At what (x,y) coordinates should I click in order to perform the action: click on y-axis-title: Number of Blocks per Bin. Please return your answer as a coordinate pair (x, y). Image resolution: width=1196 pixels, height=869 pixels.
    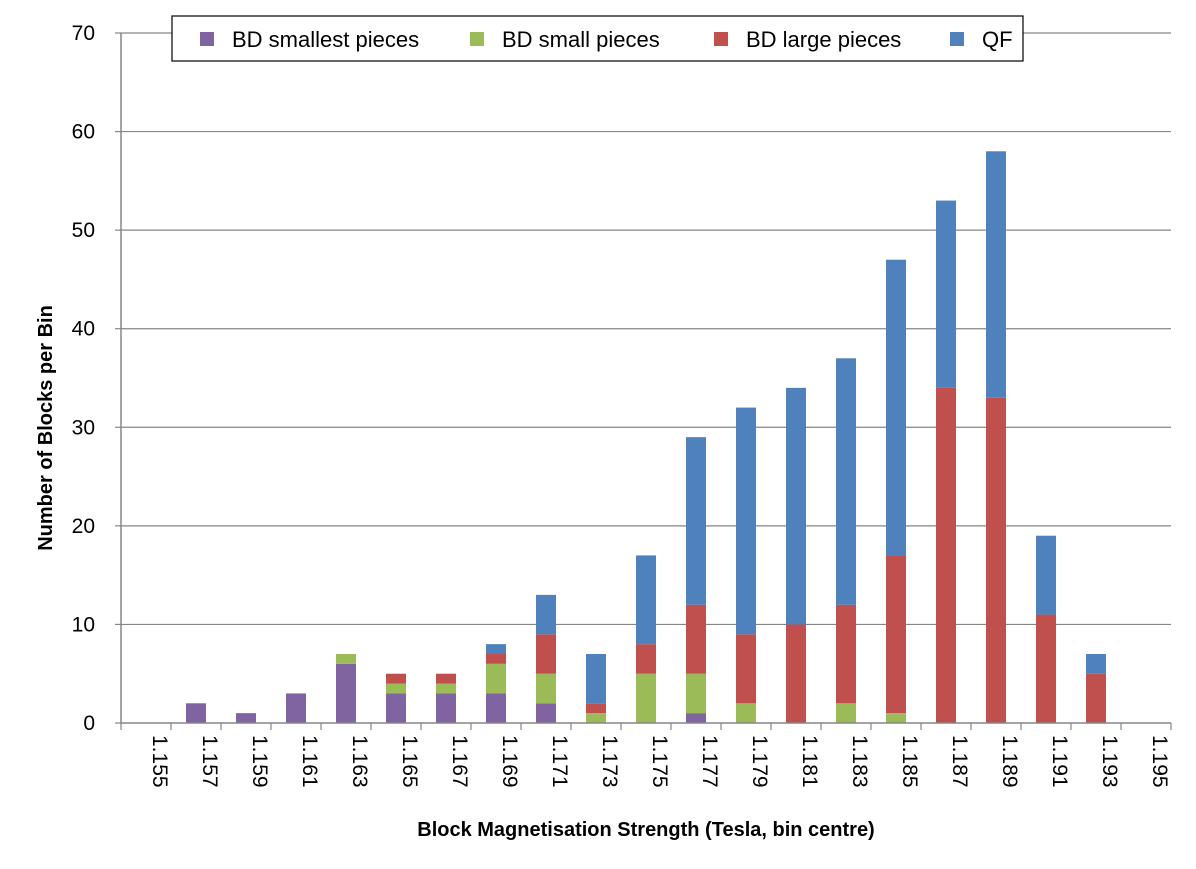
    Looking at the image, I should click on (46, 428).